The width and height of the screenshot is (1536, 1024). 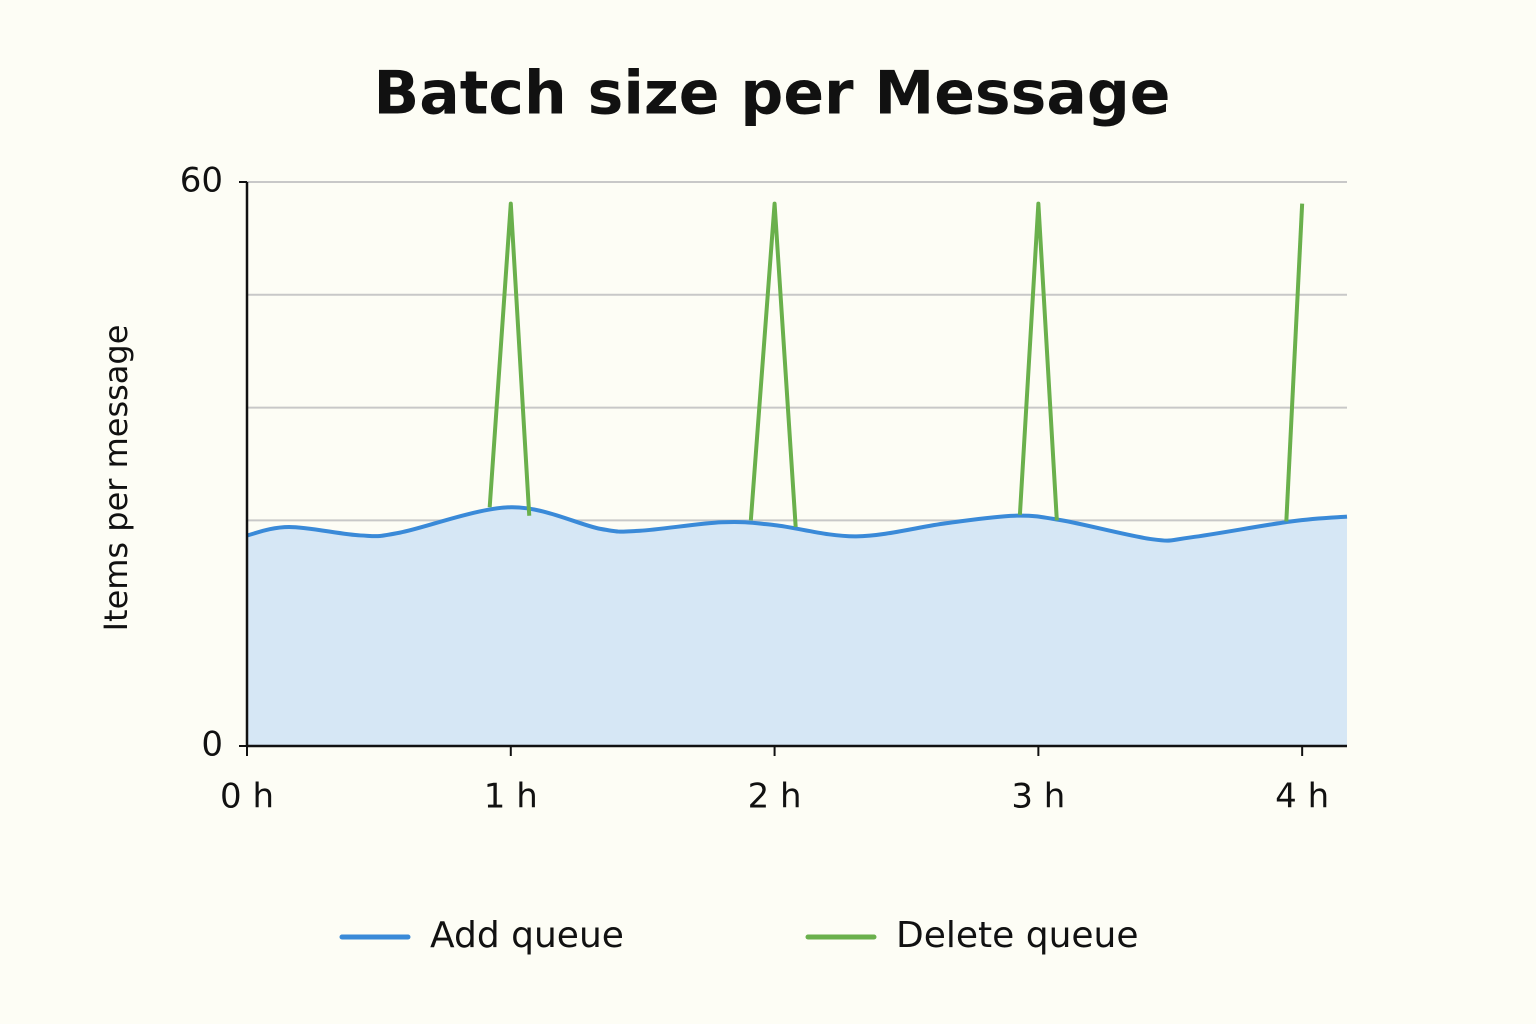 I want to click on x-tick-label: 3 h, so click(x=1038, y=797).